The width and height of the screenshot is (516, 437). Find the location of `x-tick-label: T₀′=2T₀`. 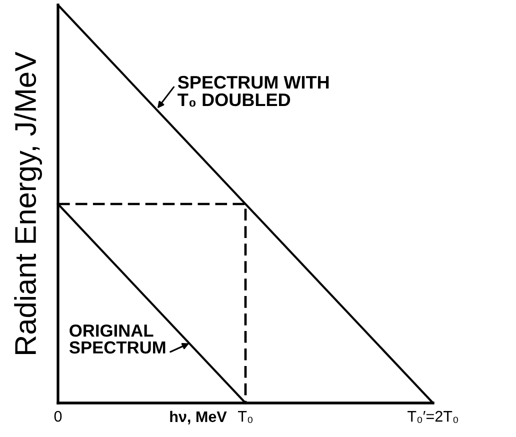

x-tick-label: T₀′=2T₀ is located at coordinates (433, 416).